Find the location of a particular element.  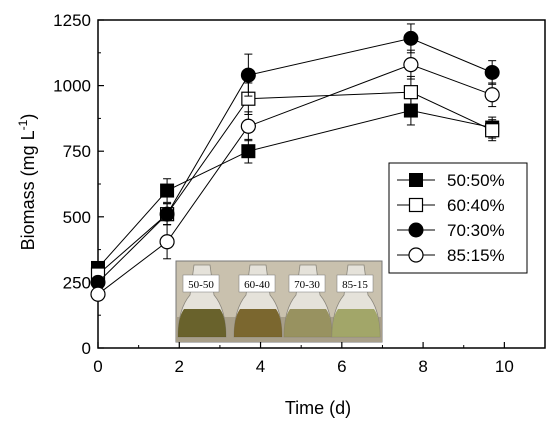

legend-label: 60:40% is located at coordinates (476, 205).